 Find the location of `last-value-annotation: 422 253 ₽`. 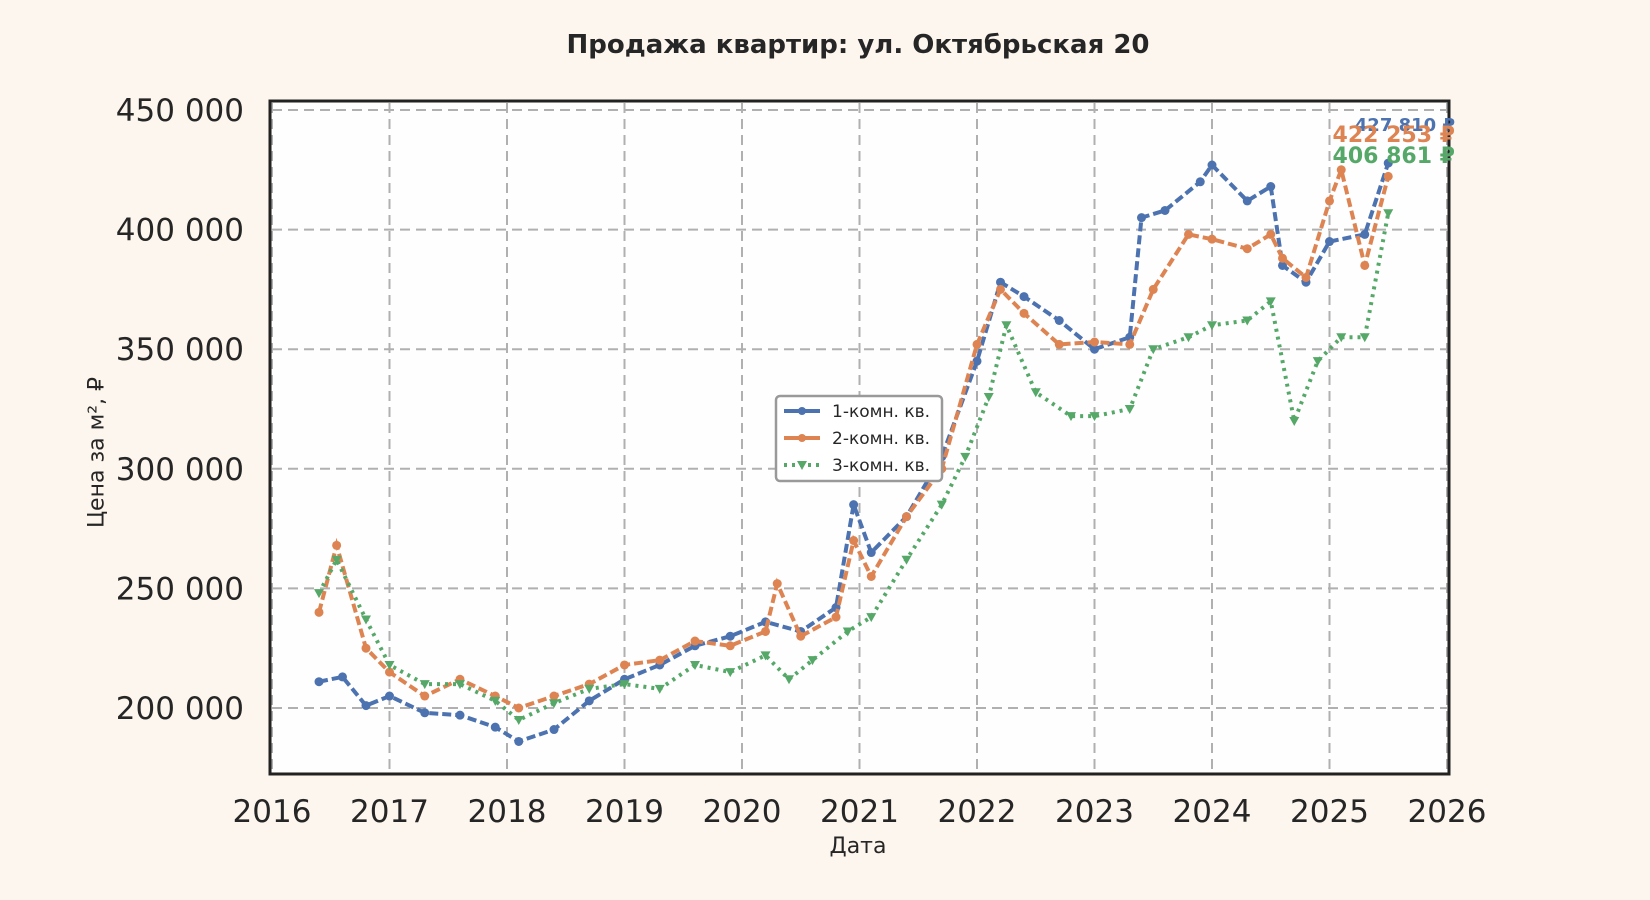

last-value-annotation: 422 253 ₽ is located at coordinates (1394, 135).